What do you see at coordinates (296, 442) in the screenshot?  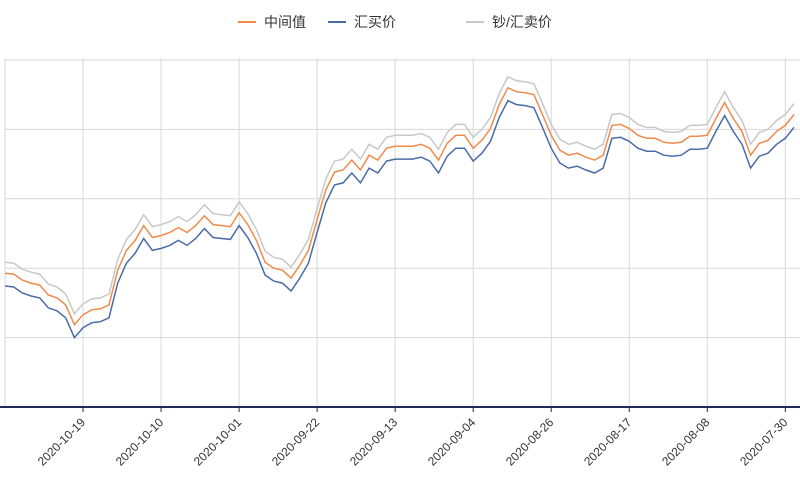 I see `x-tick-label: 2020-09-22` at bounding box center [296, 442].